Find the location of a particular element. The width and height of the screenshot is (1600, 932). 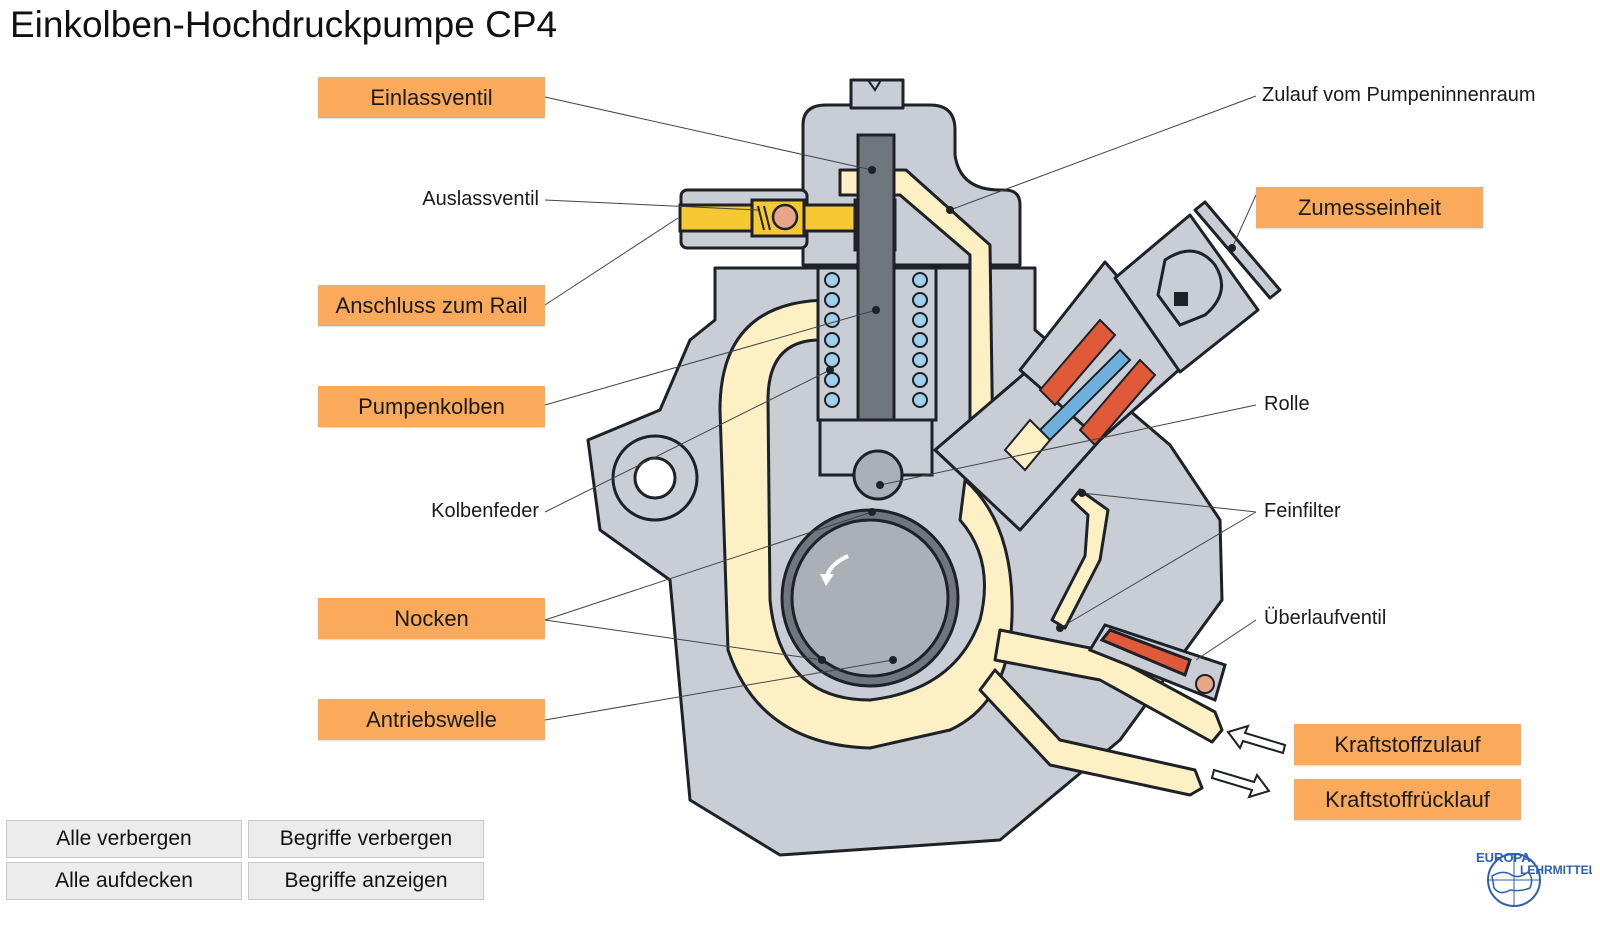

label-kraftstoffruecklauf: Kraftstoffrücklauf is located at coordinates (1407, 799).